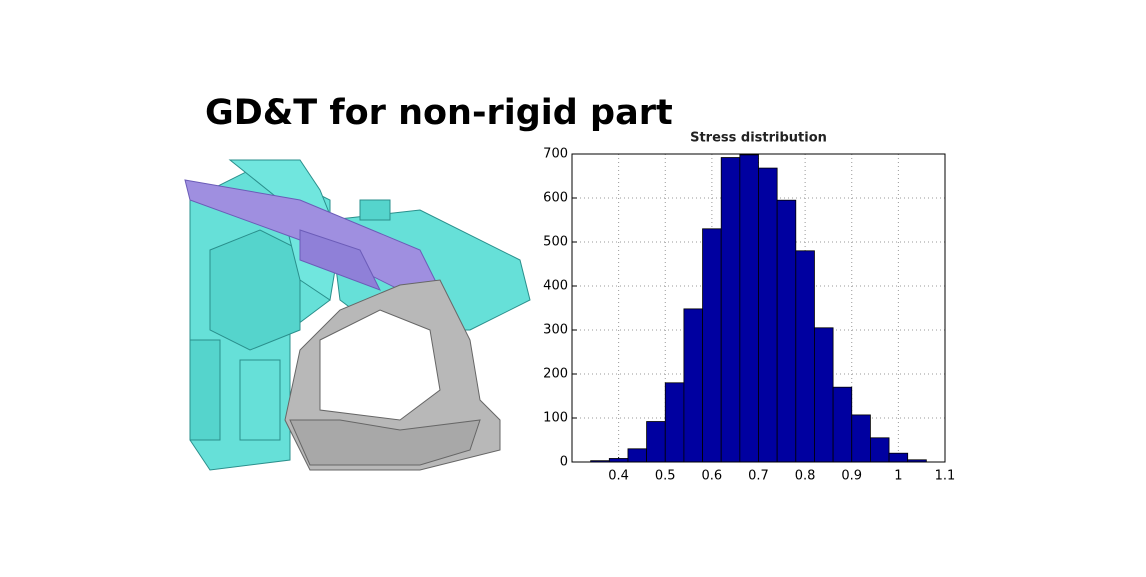 This screenshot has width=1146, height=577. Describe the element at coordinates (564, 462) in the screenshot. I see `y-tick-label: 0` at that location.